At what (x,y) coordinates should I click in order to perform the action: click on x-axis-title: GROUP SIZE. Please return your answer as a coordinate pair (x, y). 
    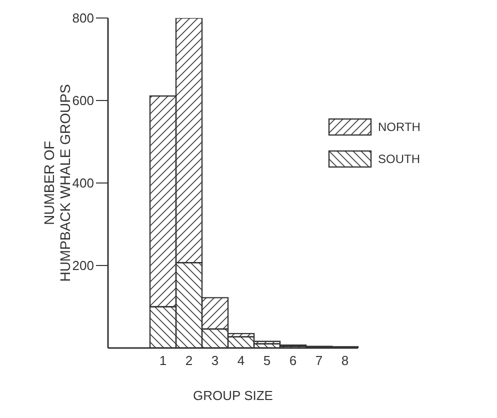
    Looking at the image, I should click on (233, 395).